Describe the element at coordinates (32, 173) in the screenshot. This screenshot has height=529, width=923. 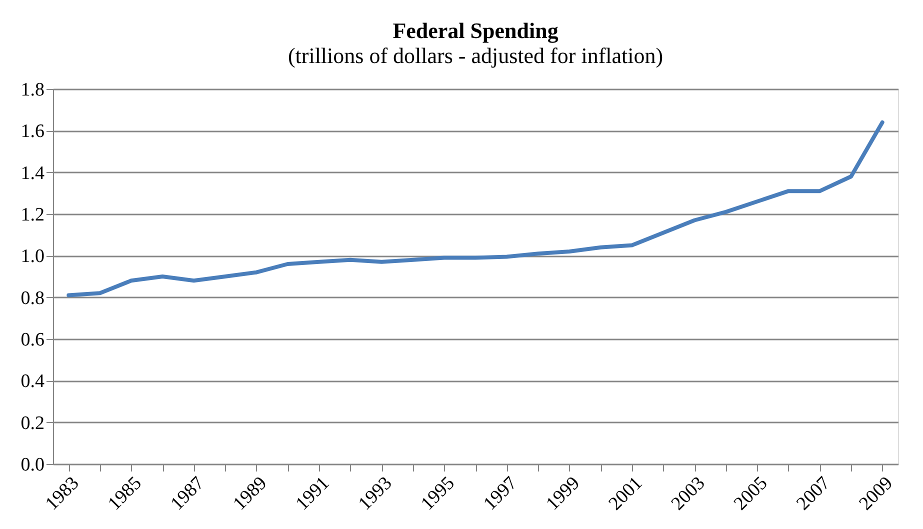
I see `y-tick-label: 1.4` at that location.